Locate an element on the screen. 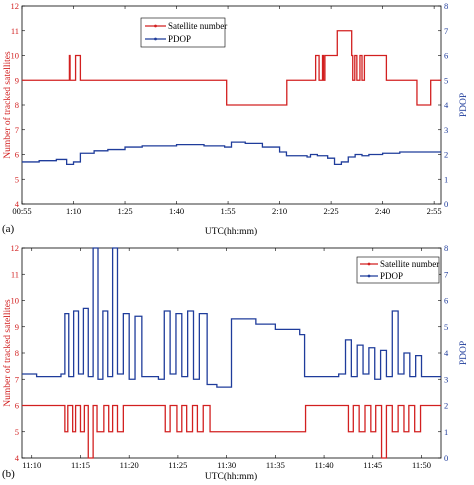  x-tick-label: 1:40 is located at coordinates (176, 211).